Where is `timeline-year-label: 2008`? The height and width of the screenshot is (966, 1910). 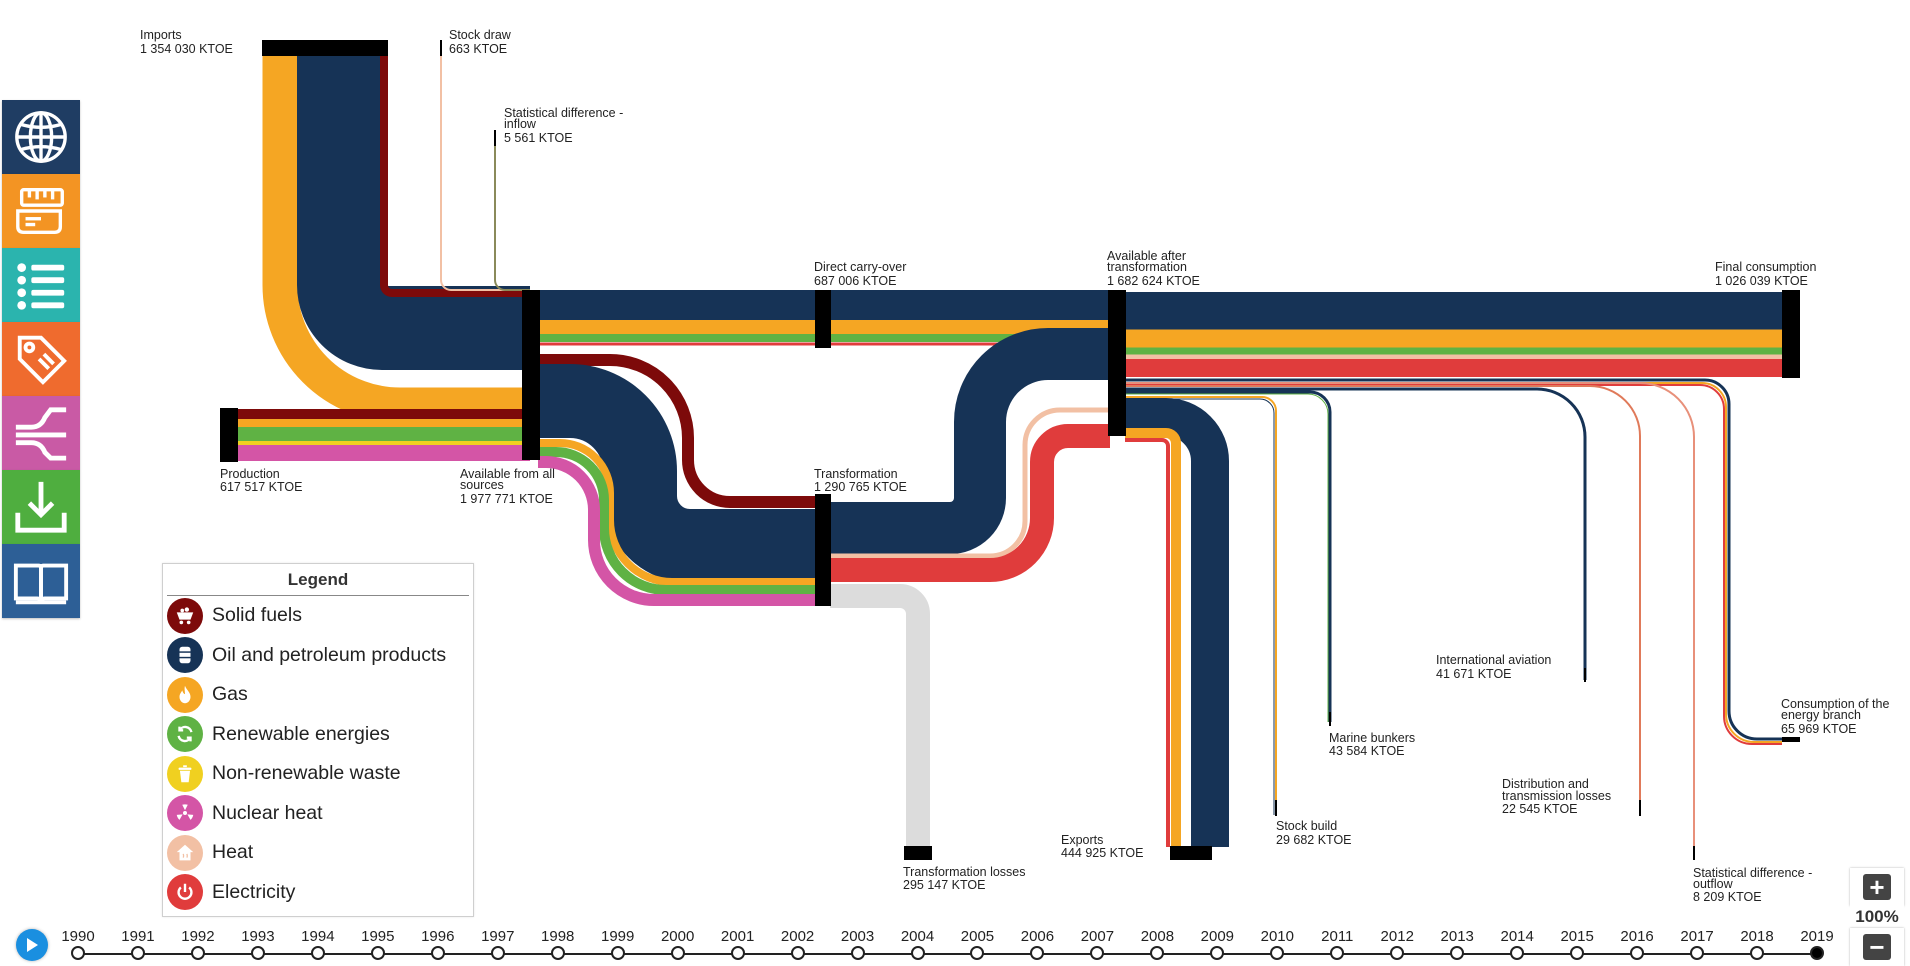 timeline-year-label: 2008 is located at coordinates (1157, 936).